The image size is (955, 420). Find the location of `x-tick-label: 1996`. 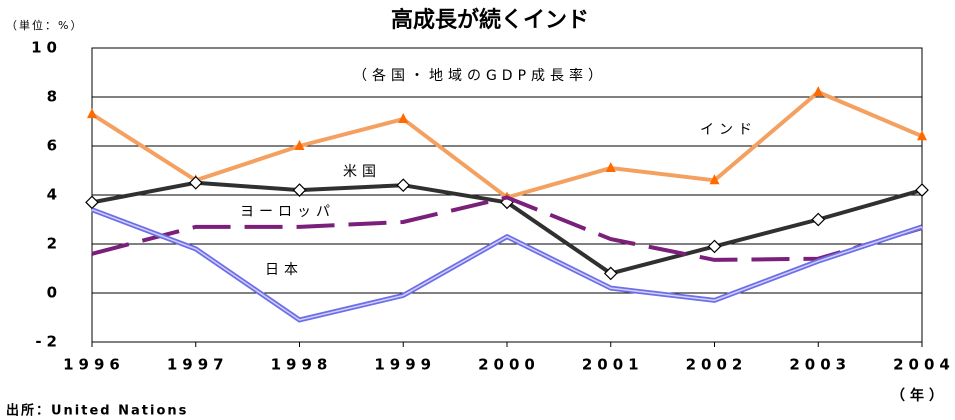

x-tick-label: 1996 is located at coordinates (94, 365).